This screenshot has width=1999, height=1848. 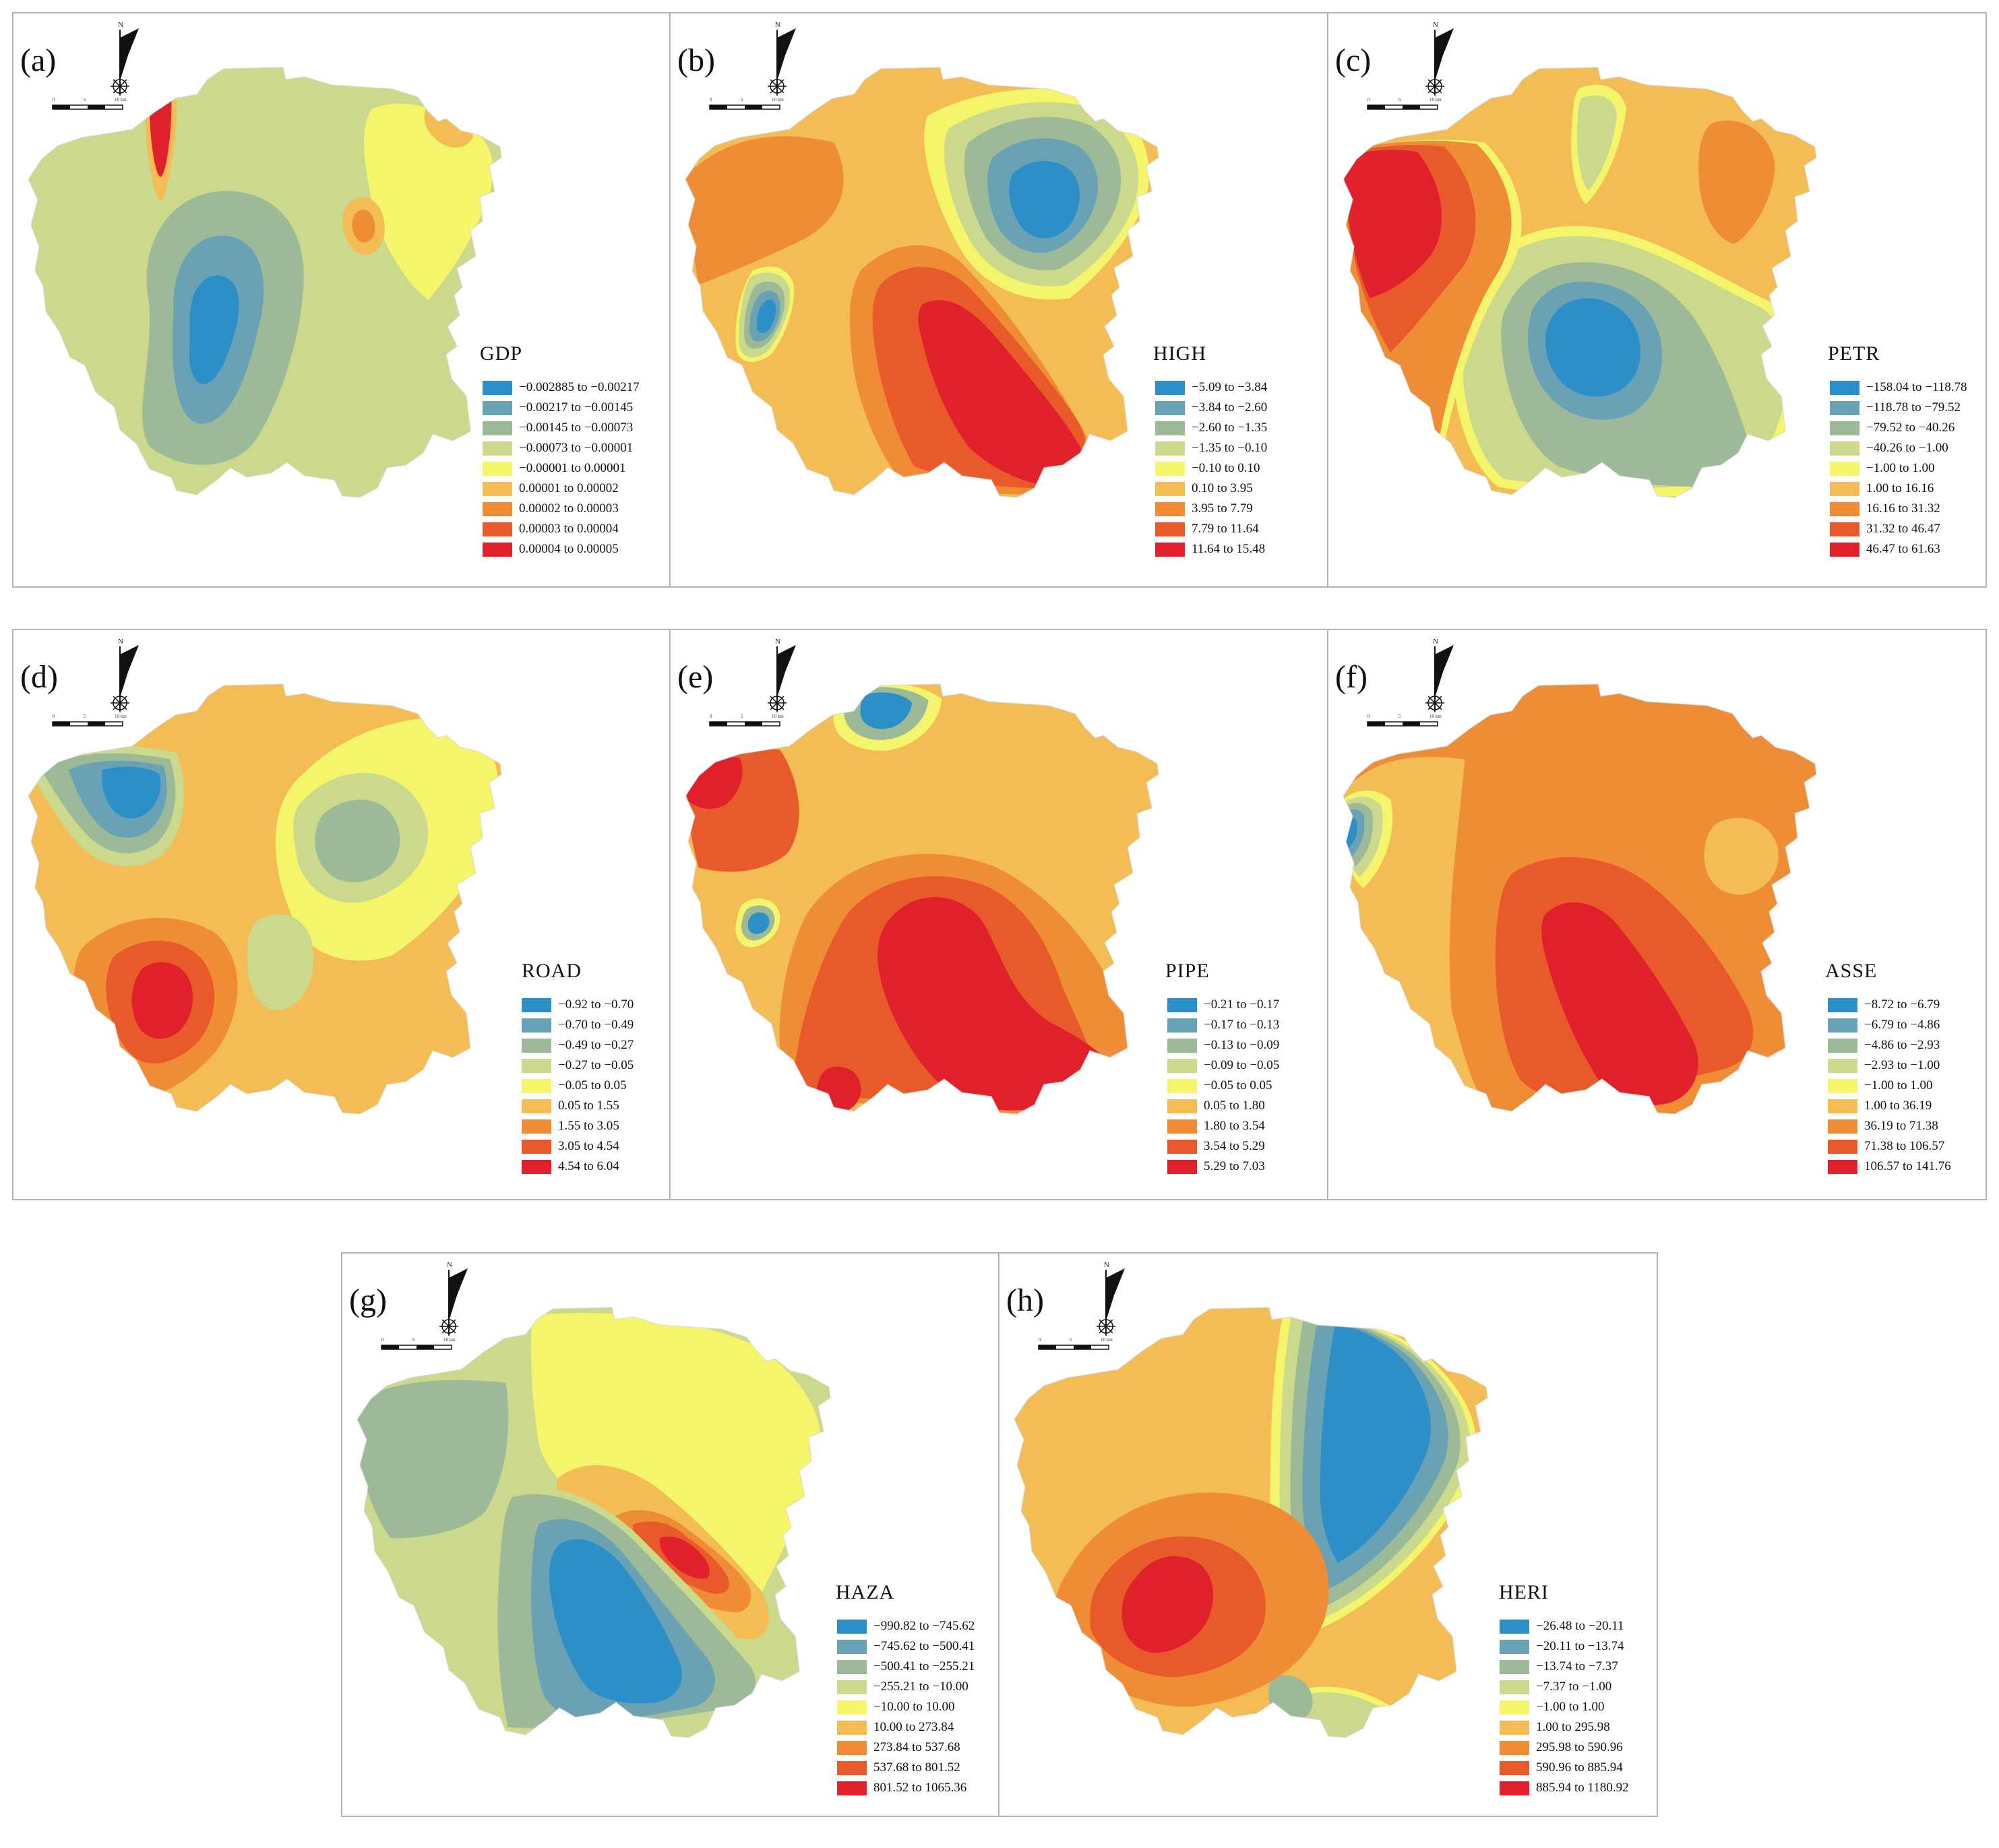 I want to click on legend-range-label: 31.32 to 46.47, so click(x=1903, y=529).